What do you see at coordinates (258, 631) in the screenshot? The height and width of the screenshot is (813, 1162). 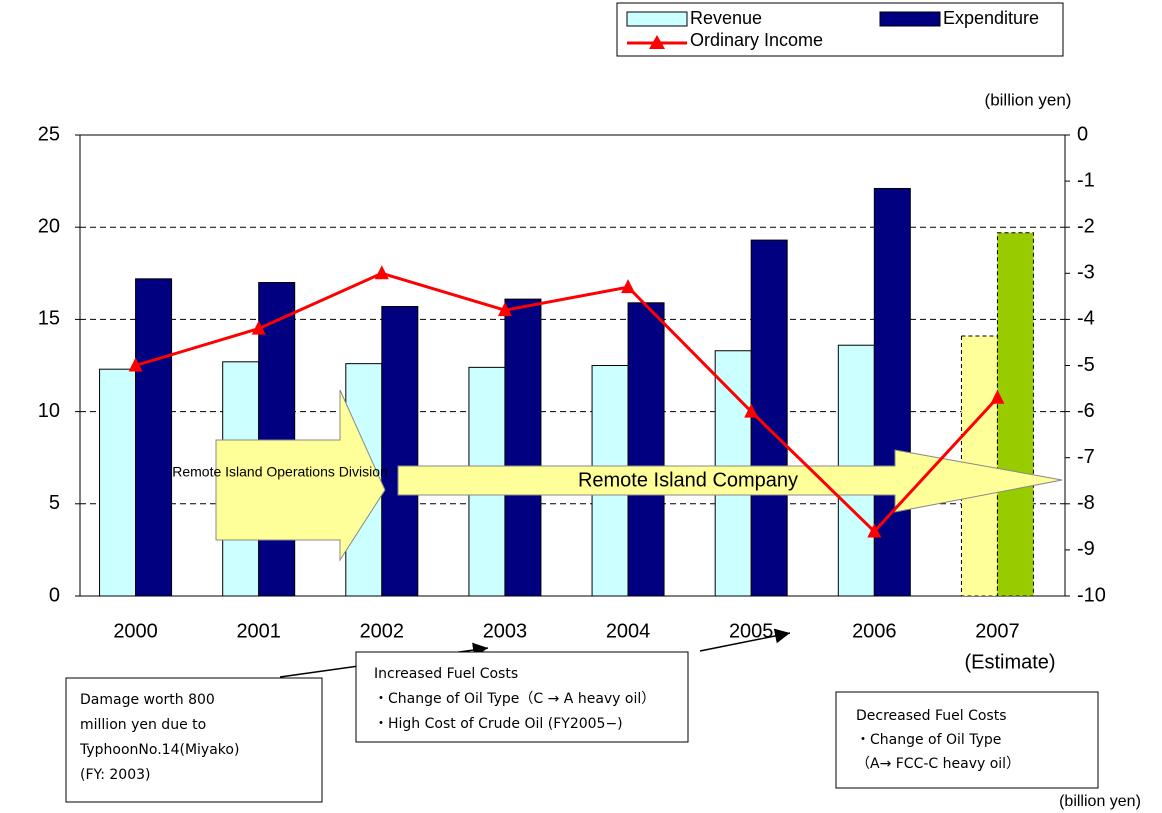 I see `x-tick-label: 2001` at bounding box center [258, 631].